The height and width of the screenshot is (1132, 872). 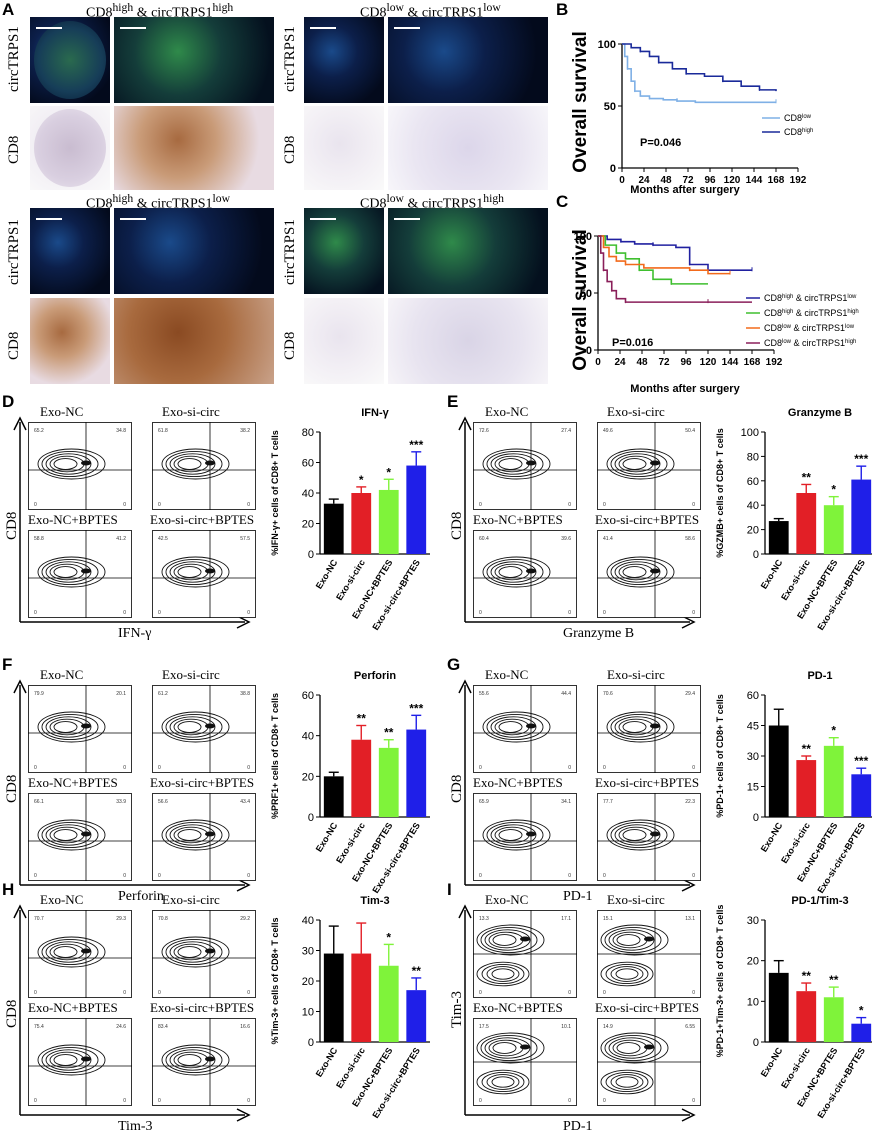 I want to click on quadrant-value-right: 10.1, so click(x=566, y=1027).